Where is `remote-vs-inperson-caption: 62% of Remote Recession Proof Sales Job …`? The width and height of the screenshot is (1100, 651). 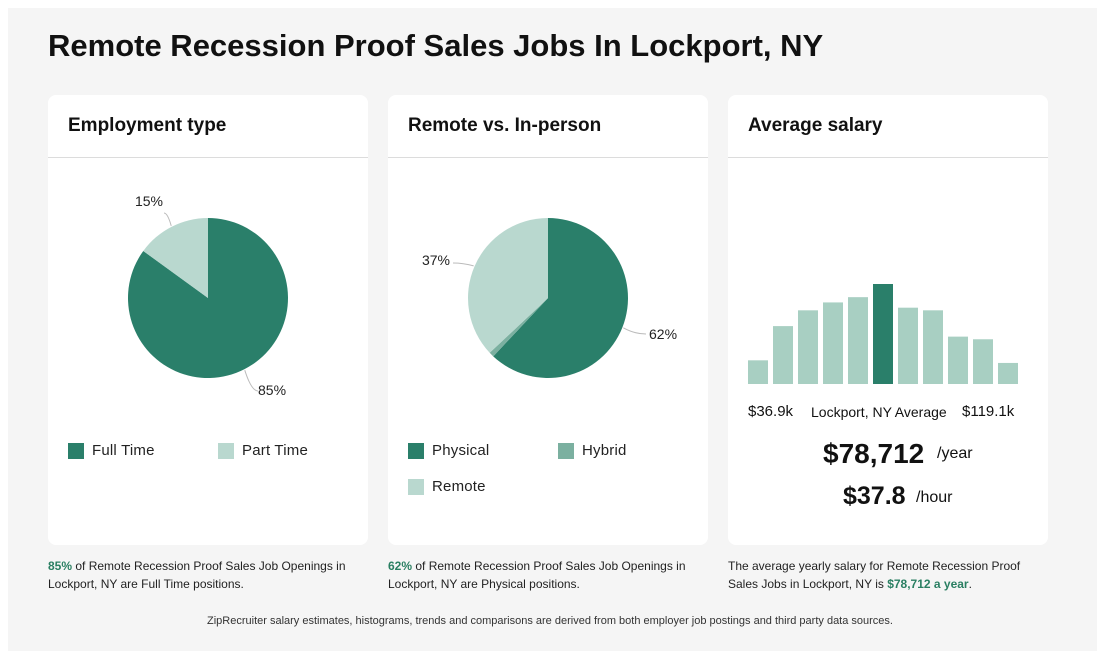
remote-vs-inperson-caption: 62% of Remote Recession Proof Sales Job … is located at coordinates (543, 575).